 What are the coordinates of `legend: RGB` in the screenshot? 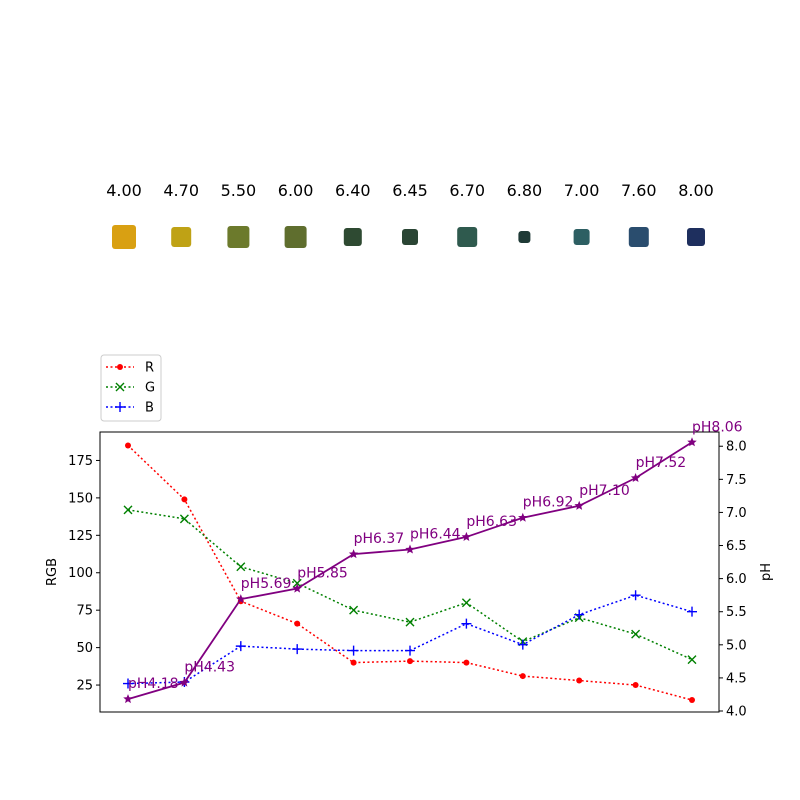 It's located at (131, 388).